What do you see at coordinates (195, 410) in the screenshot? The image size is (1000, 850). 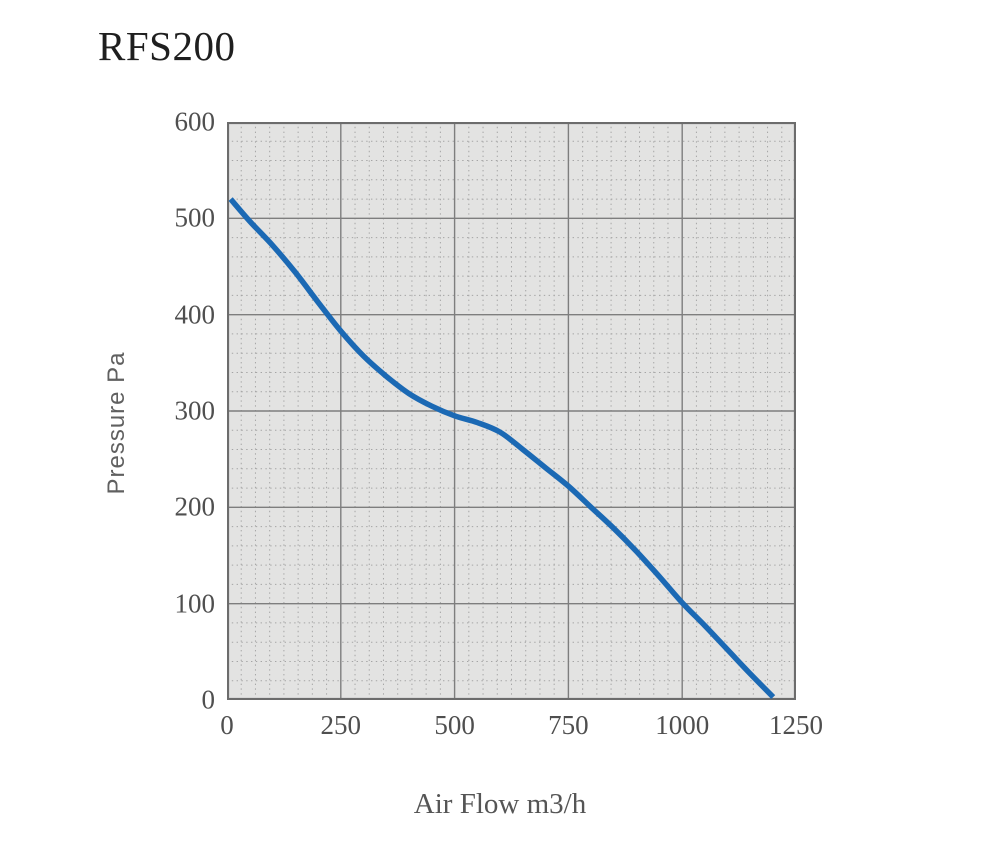 I see `y-tick-label: 300` at bounding box center [195, 410].